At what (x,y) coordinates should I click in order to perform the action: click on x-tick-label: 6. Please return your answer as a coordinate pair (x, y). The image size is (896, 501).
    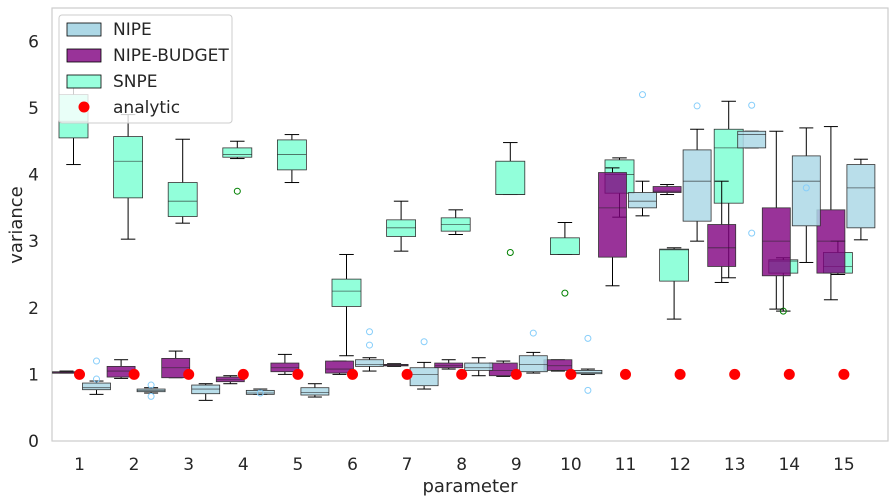
    Looking at the image, I should click on (352, 465).